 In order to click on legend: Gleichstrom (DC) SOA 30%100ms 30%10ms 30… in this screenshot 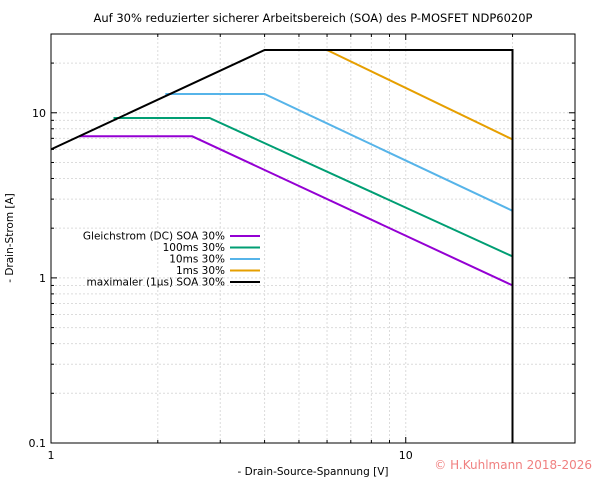, I will do `click(171, 260)`.